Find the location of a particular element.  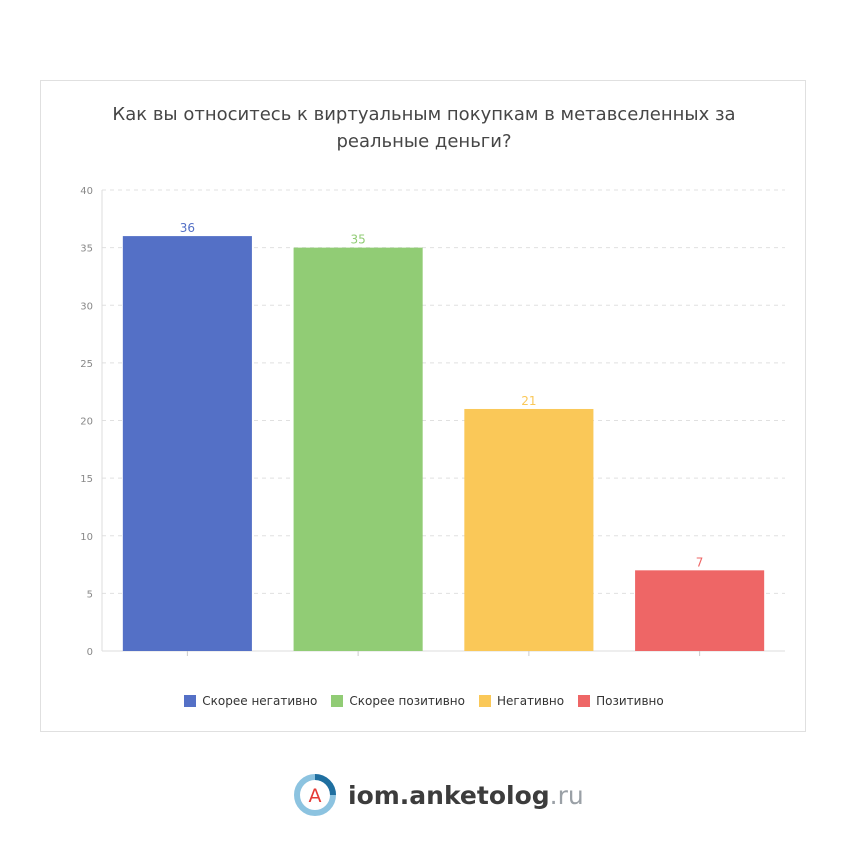

value-label: 35 is located at coordinates (357, 240).